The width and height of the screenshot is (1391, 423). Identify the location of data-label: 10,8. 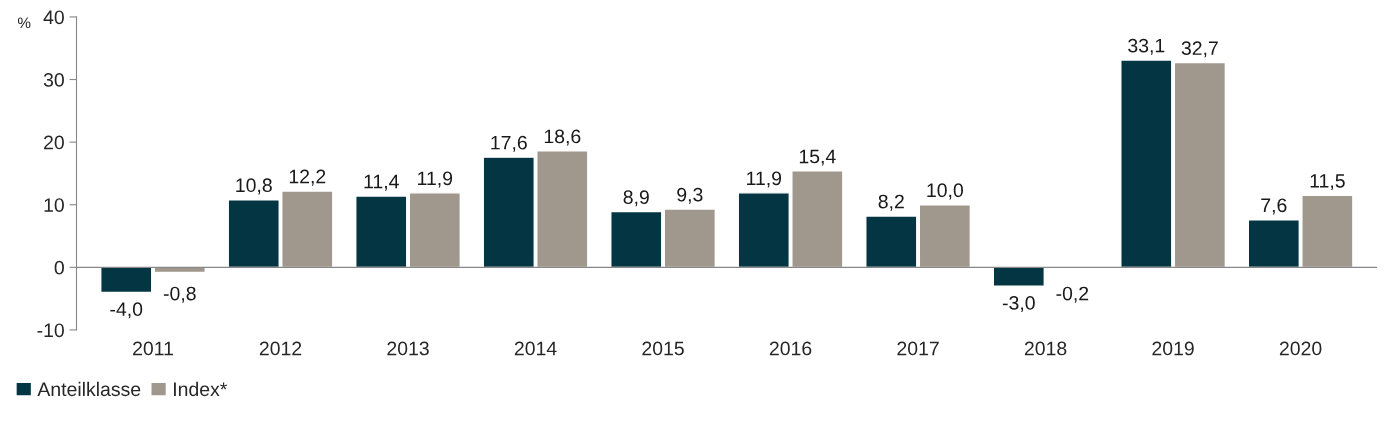
(254, 186).